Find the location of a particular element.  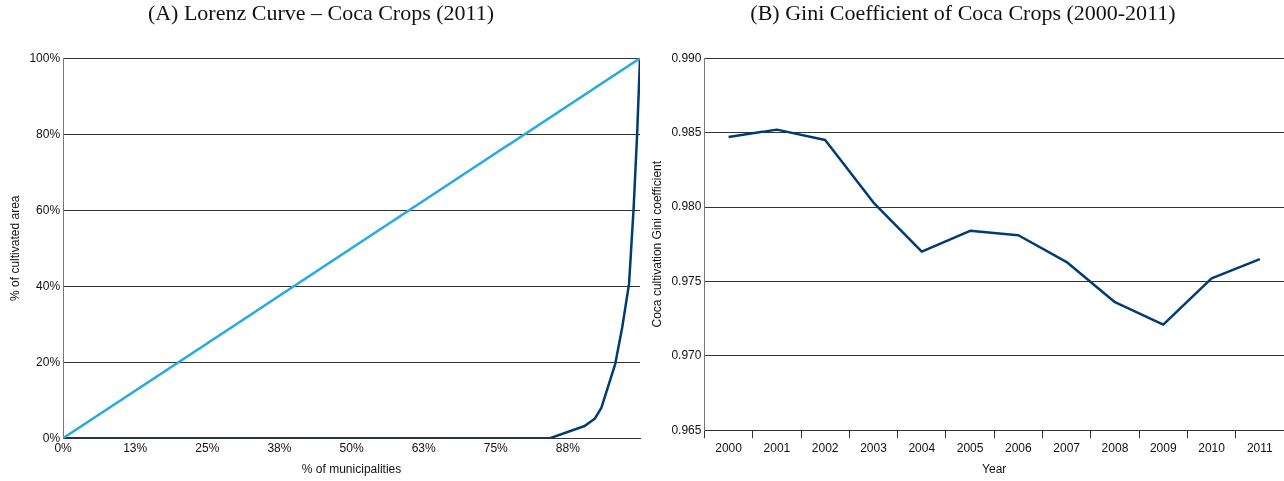

x-tick-label: 2011 is located at coordinates (1260, 447).